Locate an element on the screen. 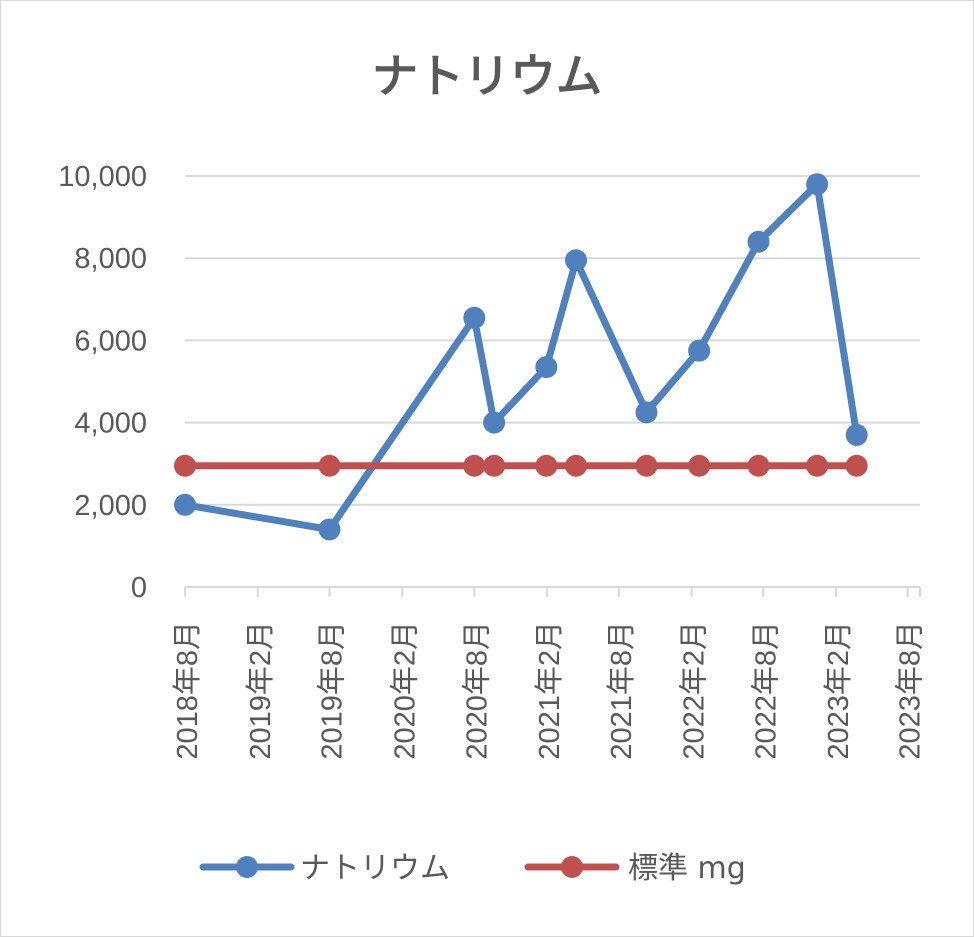  x-tick-label: 2022年8月 is located at coordinates (765, 690).